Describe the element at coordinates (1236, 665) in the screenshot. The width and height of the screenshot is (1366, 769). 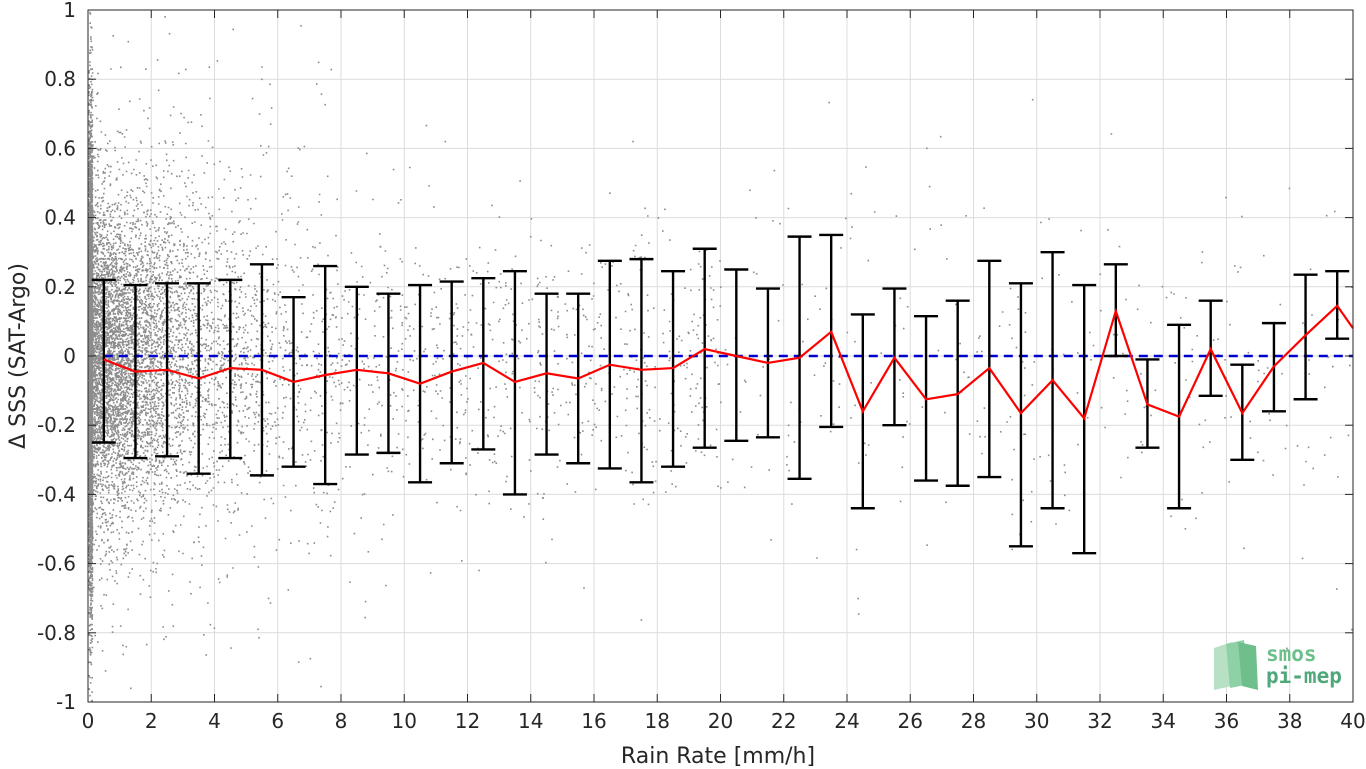
I see `logo-mark-icon` at that location.